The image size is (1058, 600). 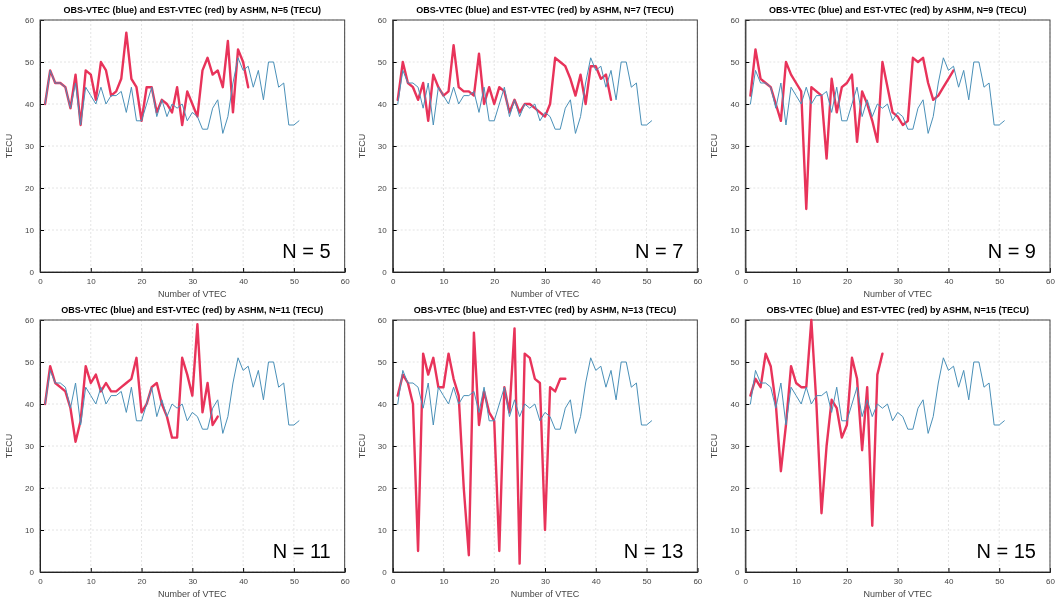 What do you see at coordinates (653, 551) in the screenshot?
I see `annotation: N = 13` at bounding box center [653, 551].